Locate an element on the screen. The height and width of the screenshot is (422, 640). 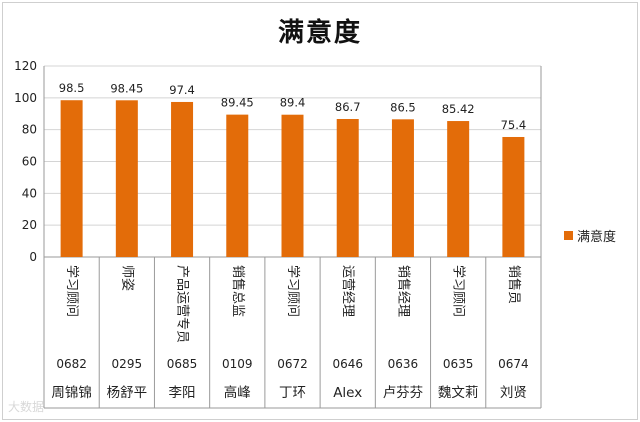
data-label: 97.4 is located at coordinates (182, 90).